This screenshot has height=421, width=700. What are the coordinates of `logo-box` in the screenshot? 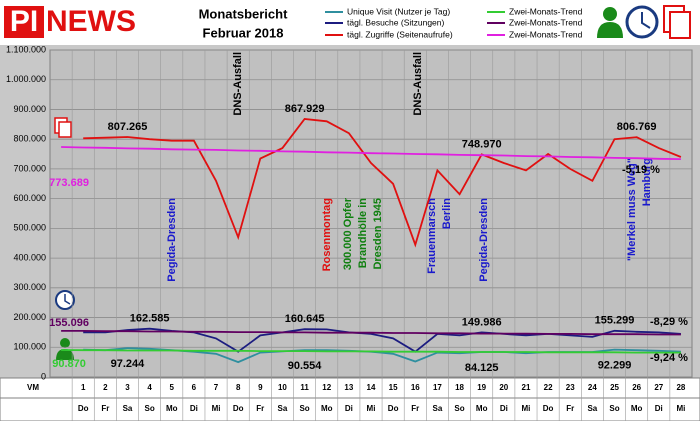 It's located at (24, 22).